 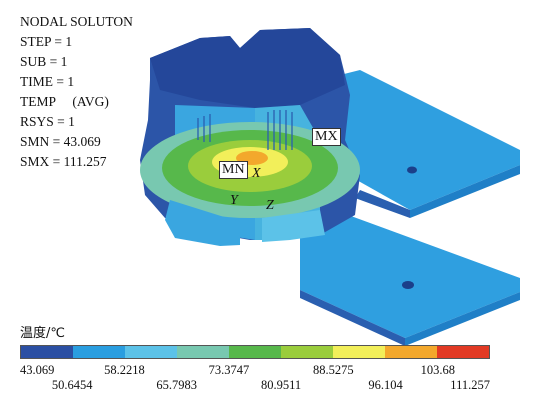 What do you see at coordinates (247, 68) in the screenshot?
I see `top-cap` at bounding box center [247, 68].